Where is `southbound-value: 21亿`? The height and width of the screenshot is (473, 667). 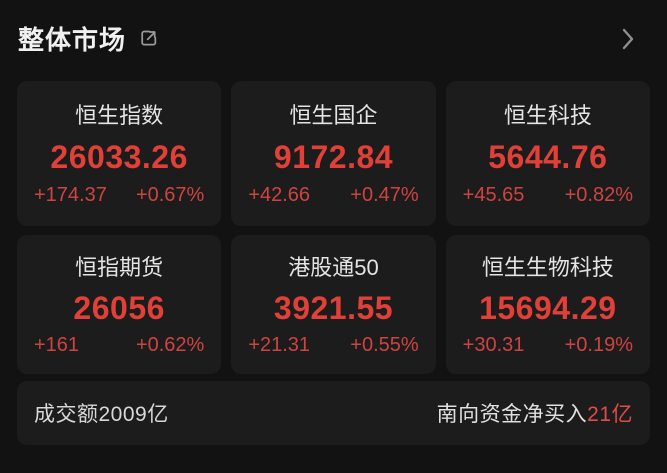
southbound-value: 21亿 is located at coordinates (610, 414).